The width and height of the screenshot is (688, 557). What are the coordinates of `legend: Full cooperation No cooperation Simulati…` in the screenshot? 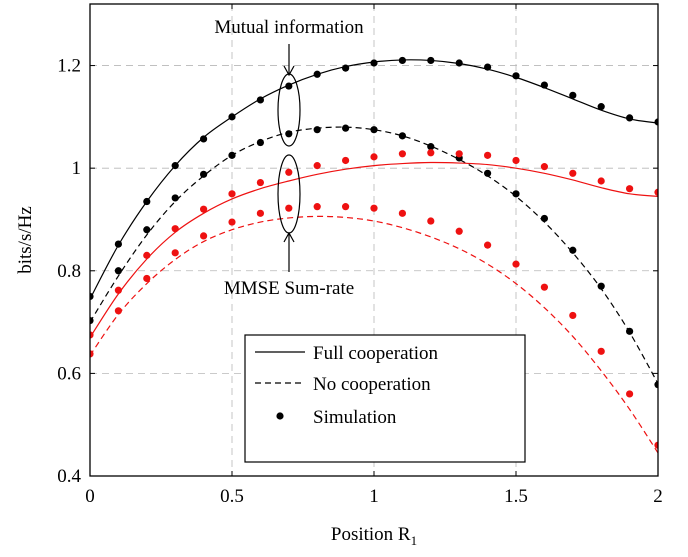 It's located at (385, 398).